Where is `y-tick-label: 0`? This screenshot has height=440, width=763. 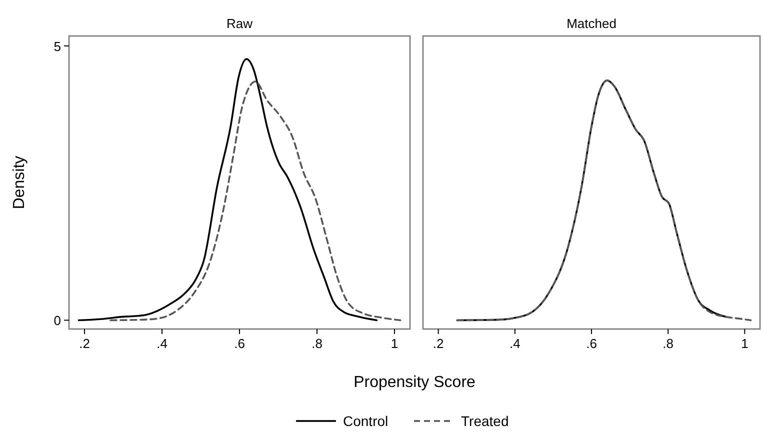 y-tick-label: 0 is located at coordinates (57, 320).